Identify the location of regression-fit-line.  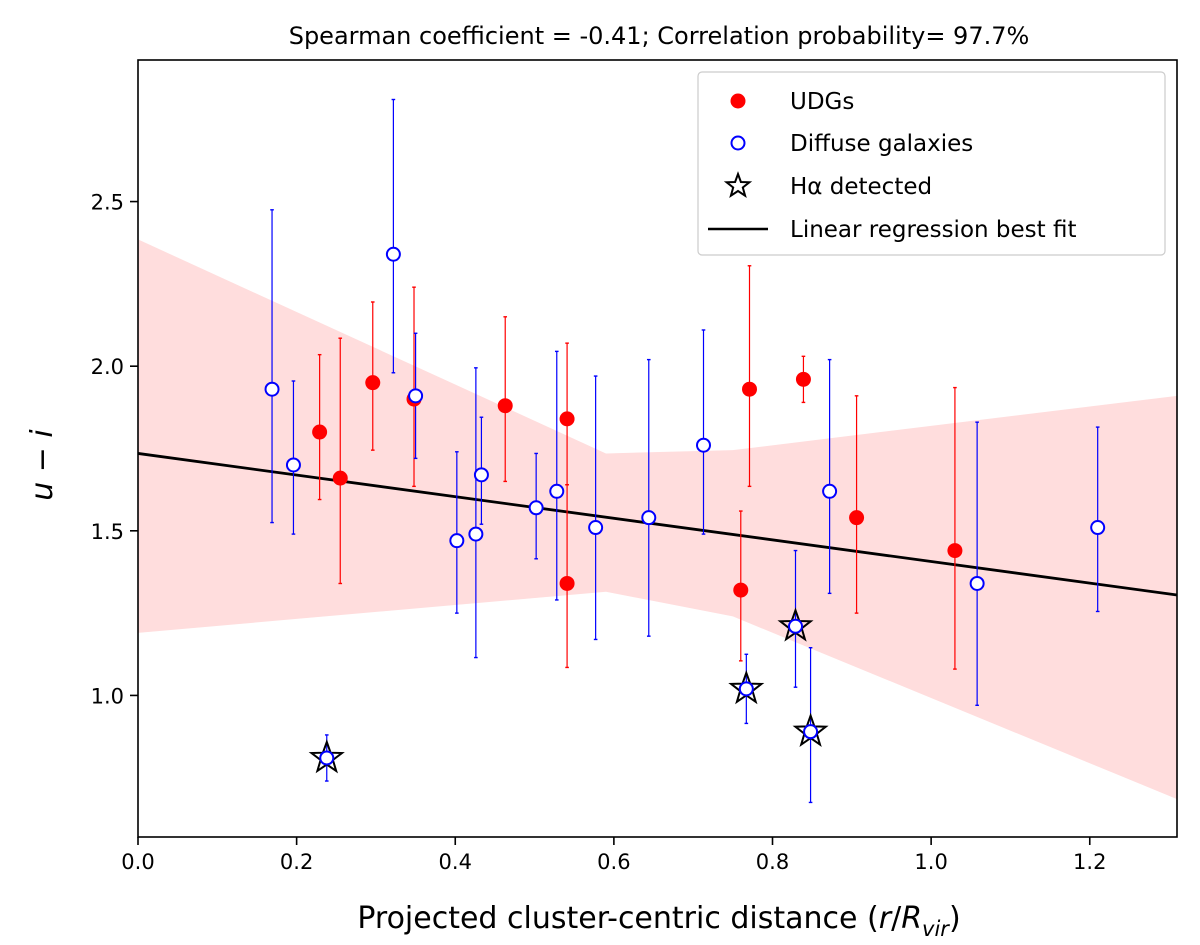
(657, 524).